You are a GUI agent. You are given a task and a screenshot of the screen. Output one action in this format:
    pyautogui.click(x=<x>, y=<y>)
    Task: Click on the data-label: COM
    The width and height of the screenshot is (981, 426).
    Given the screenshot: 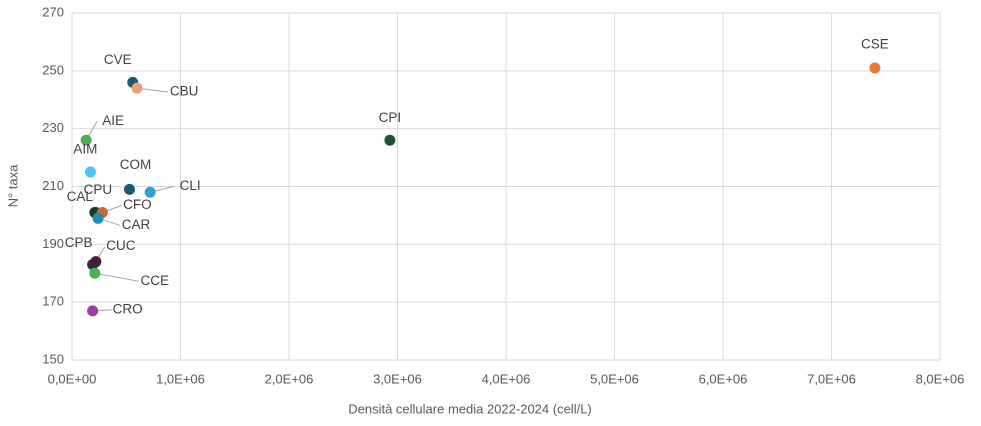 What is the action you would take?
    pyautogui.click(x=136, y=164)
    